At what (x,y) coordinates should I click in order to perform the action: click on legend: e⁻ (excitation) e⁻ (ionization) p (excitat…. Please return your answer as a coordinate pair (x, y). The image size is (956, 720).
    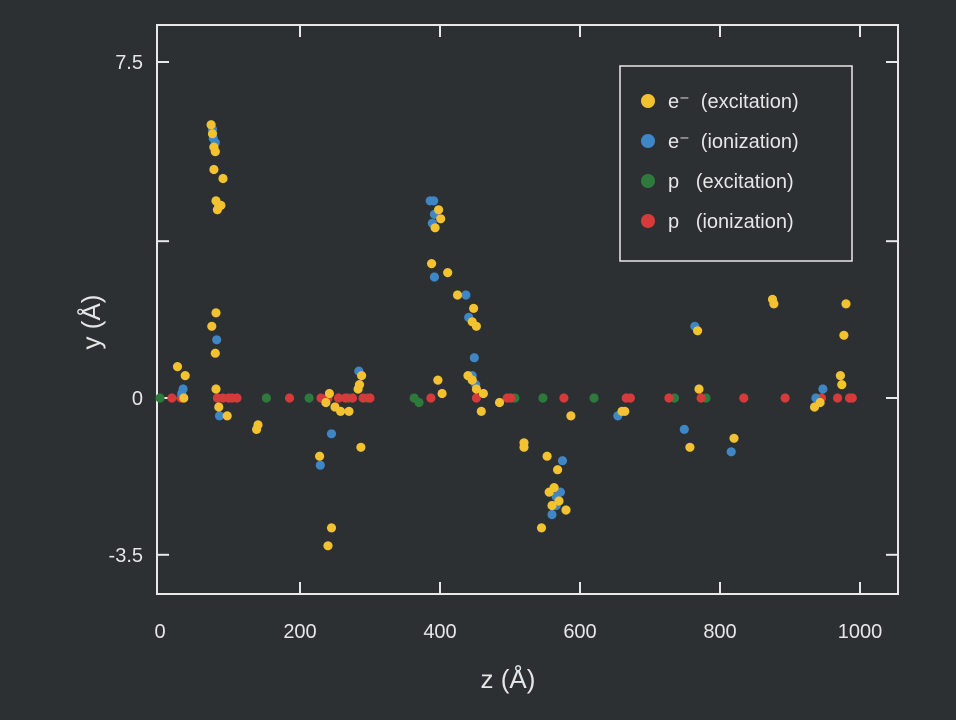
    Looking at the image, I should click on (736, 163).